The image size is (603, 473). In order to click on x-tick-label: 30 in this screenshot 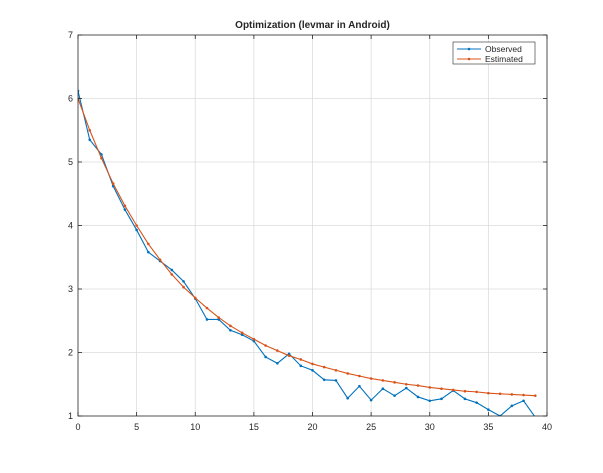, I will do `click(430, 427)`.